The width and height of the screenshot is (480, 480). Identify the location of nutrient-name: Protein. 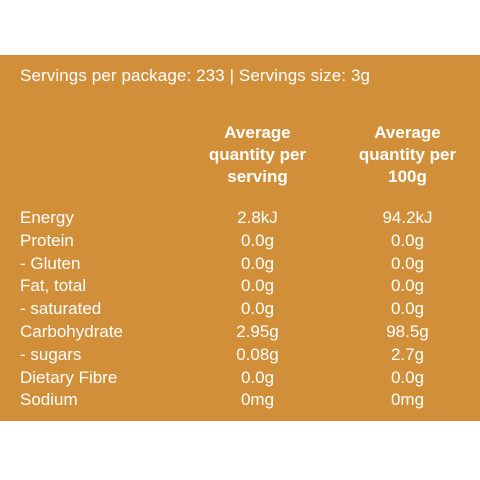
(47, 240).